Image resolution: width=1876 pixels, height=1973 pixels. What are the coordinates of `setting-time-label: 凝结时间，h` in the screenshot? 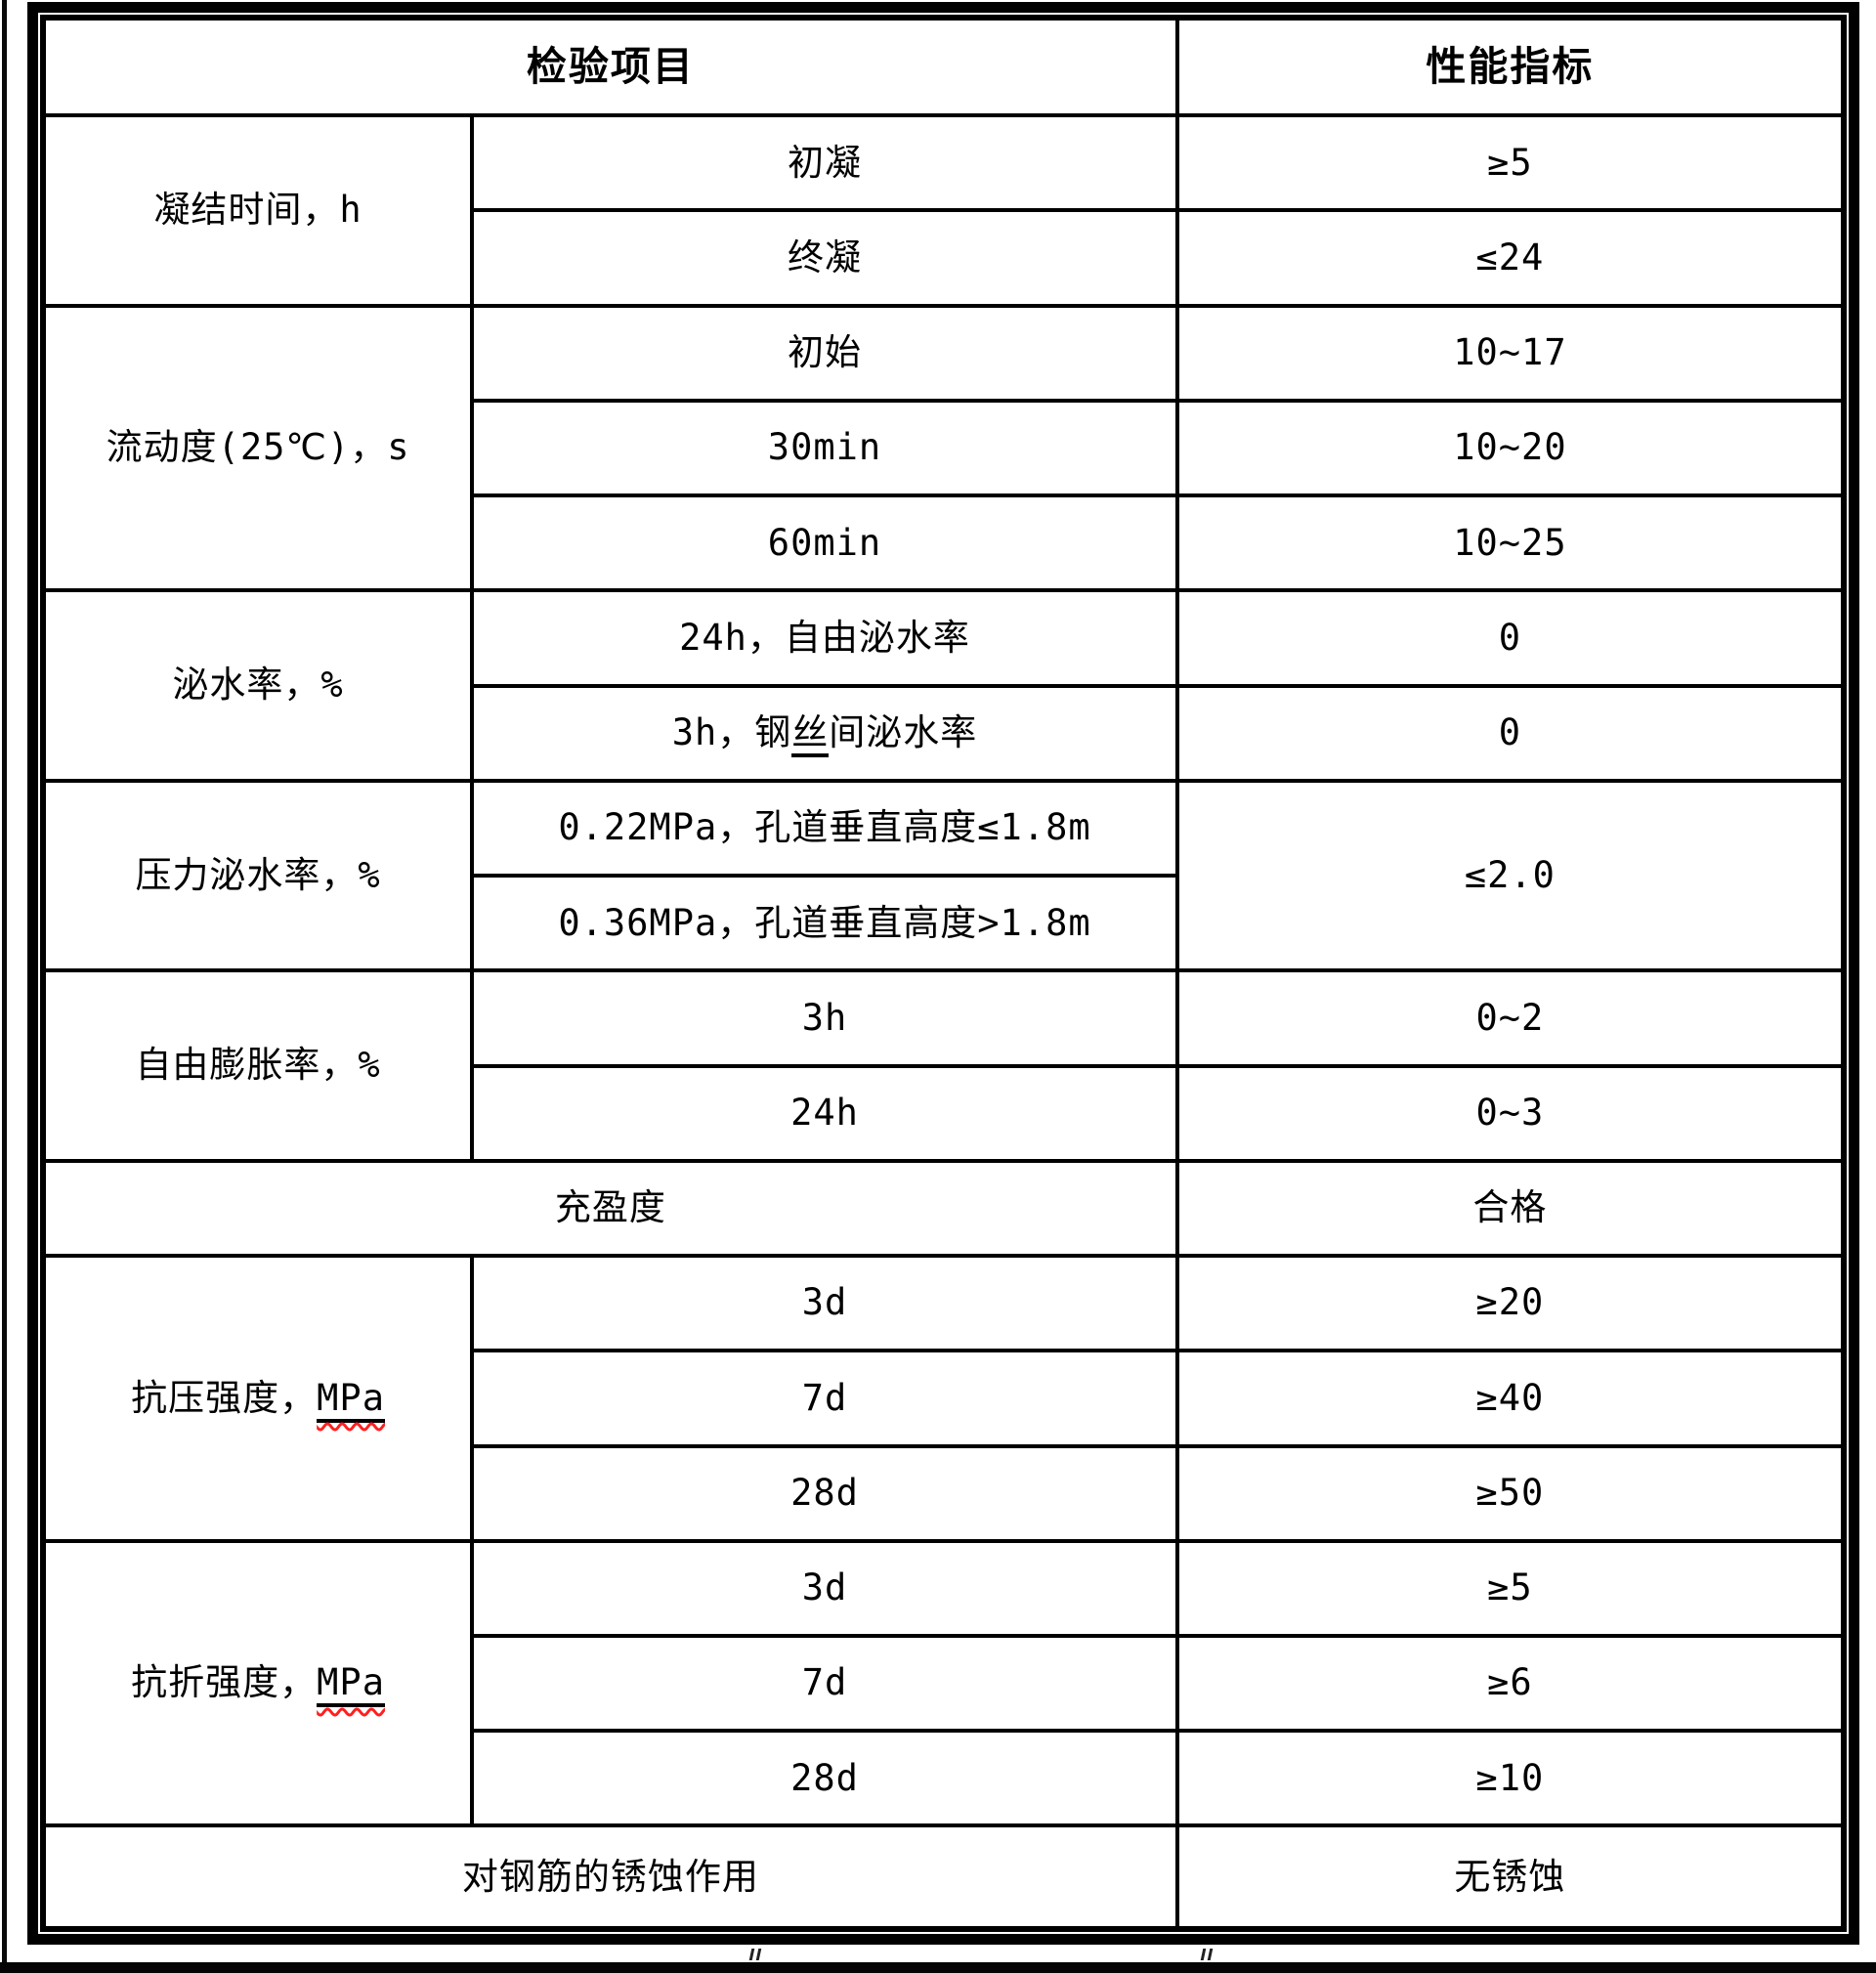 It's located at (258, 210).